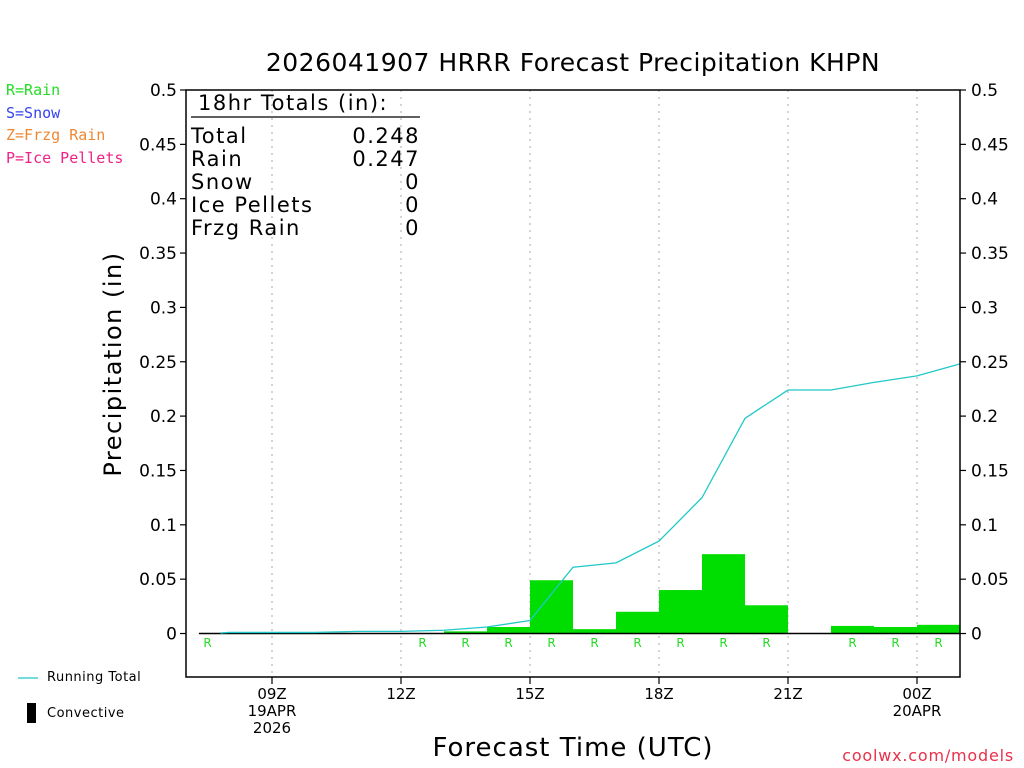 This screenshot has width=1024, height=768. I want to click on y-tick-label-left: 0.05, so click(158, 580).